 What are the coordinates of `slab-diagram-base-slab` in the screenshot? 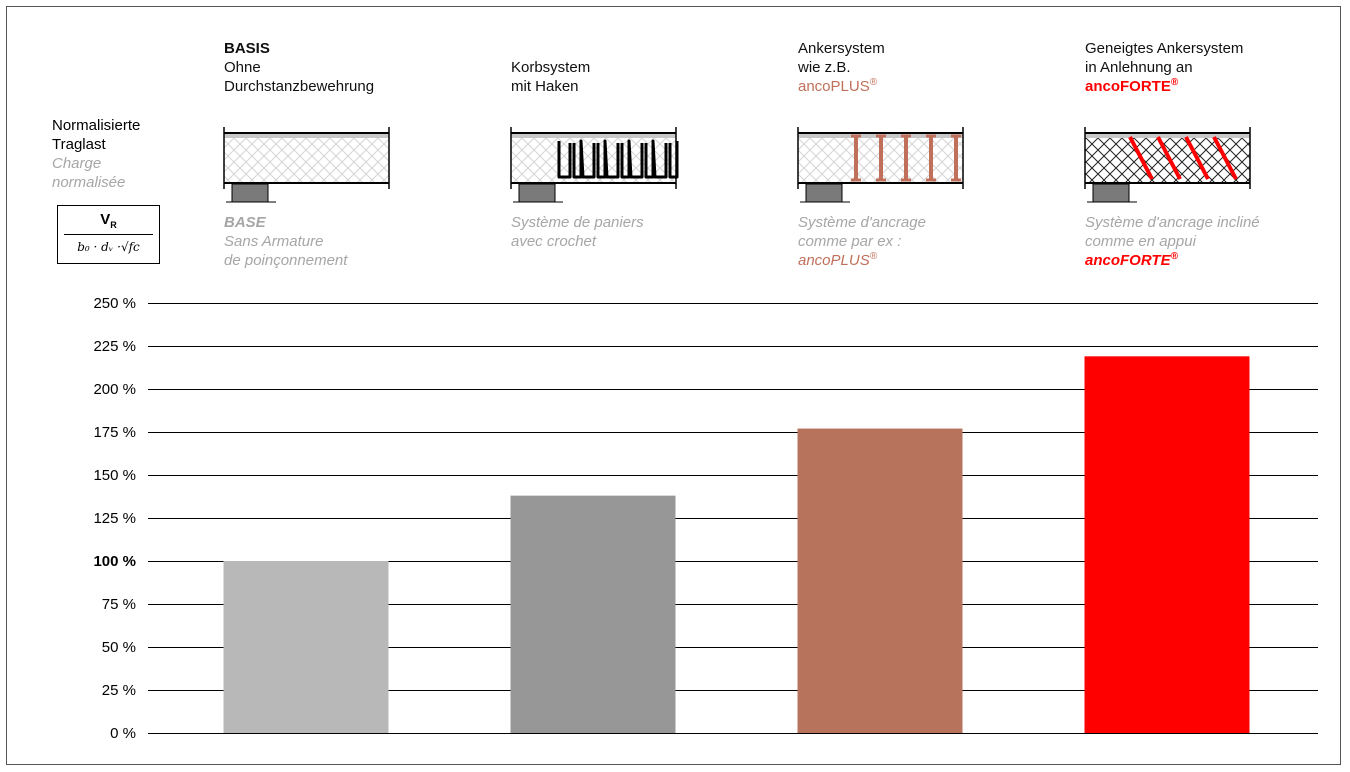 It's located at (306, 165).